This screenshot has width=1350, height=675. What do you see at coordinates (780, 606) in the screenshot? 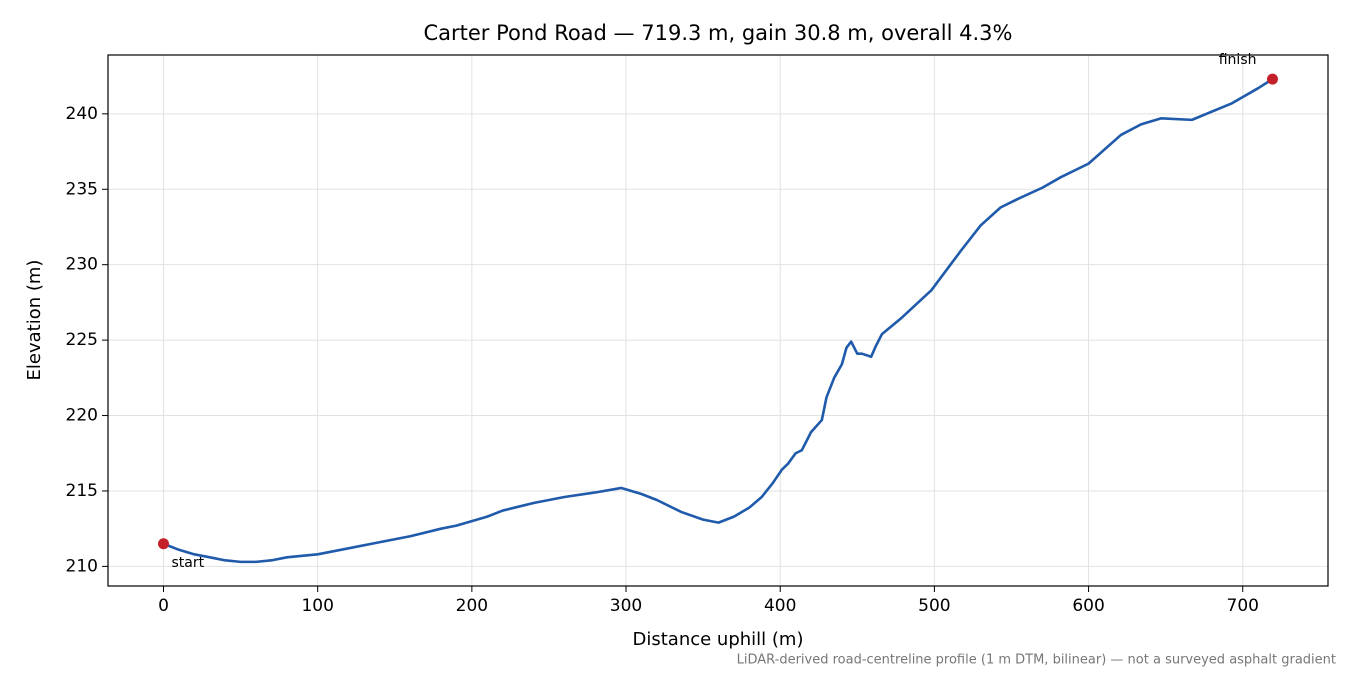
I see `x-tick-label: 400` at bounding box center [780, 606].